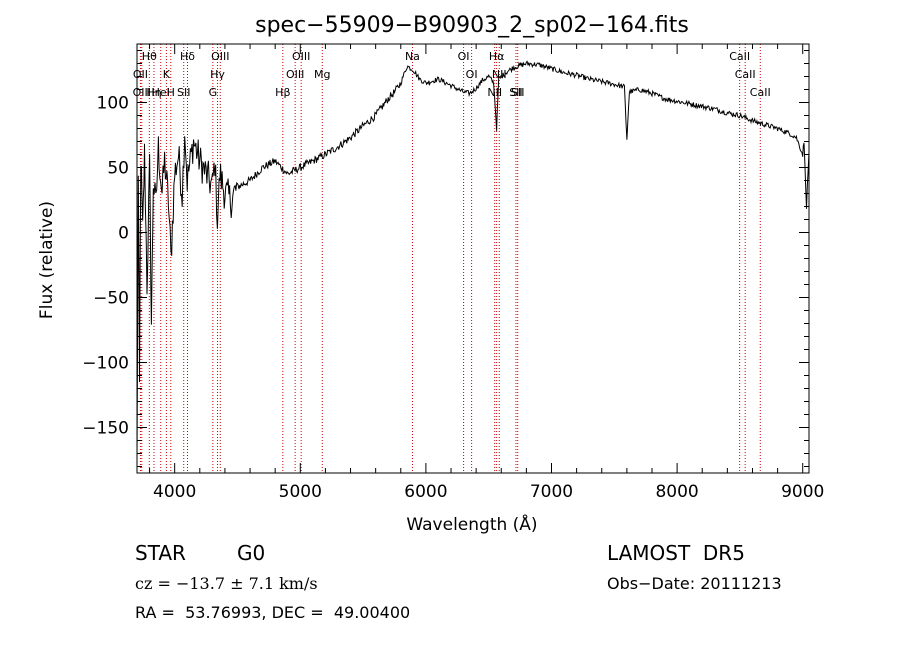 The image size is (900, 649). Describe the element at coordinates (160, 553) in the screenshot. I see `object-class-label: STAR` at that location.